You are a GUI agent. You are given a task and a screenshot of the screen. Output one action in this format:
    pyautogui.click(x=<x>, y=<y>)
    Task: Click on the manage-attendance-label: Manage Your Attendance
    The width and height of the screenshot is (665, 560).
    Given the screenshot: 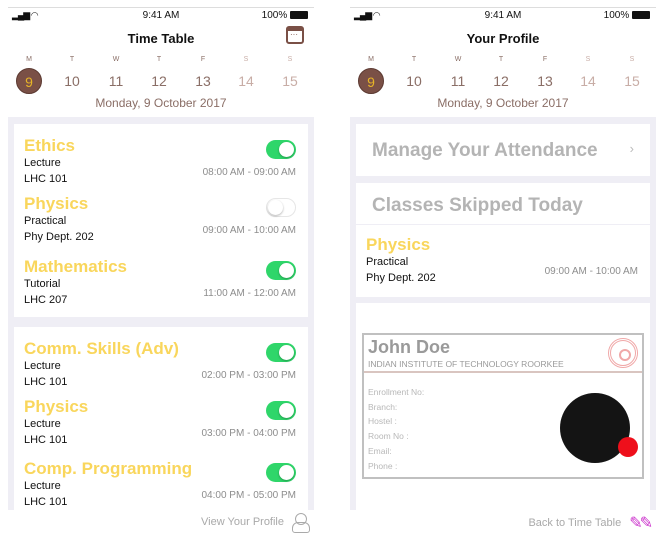 What is the action you would take?
    pyautogui.click(x=485, y=150)
    